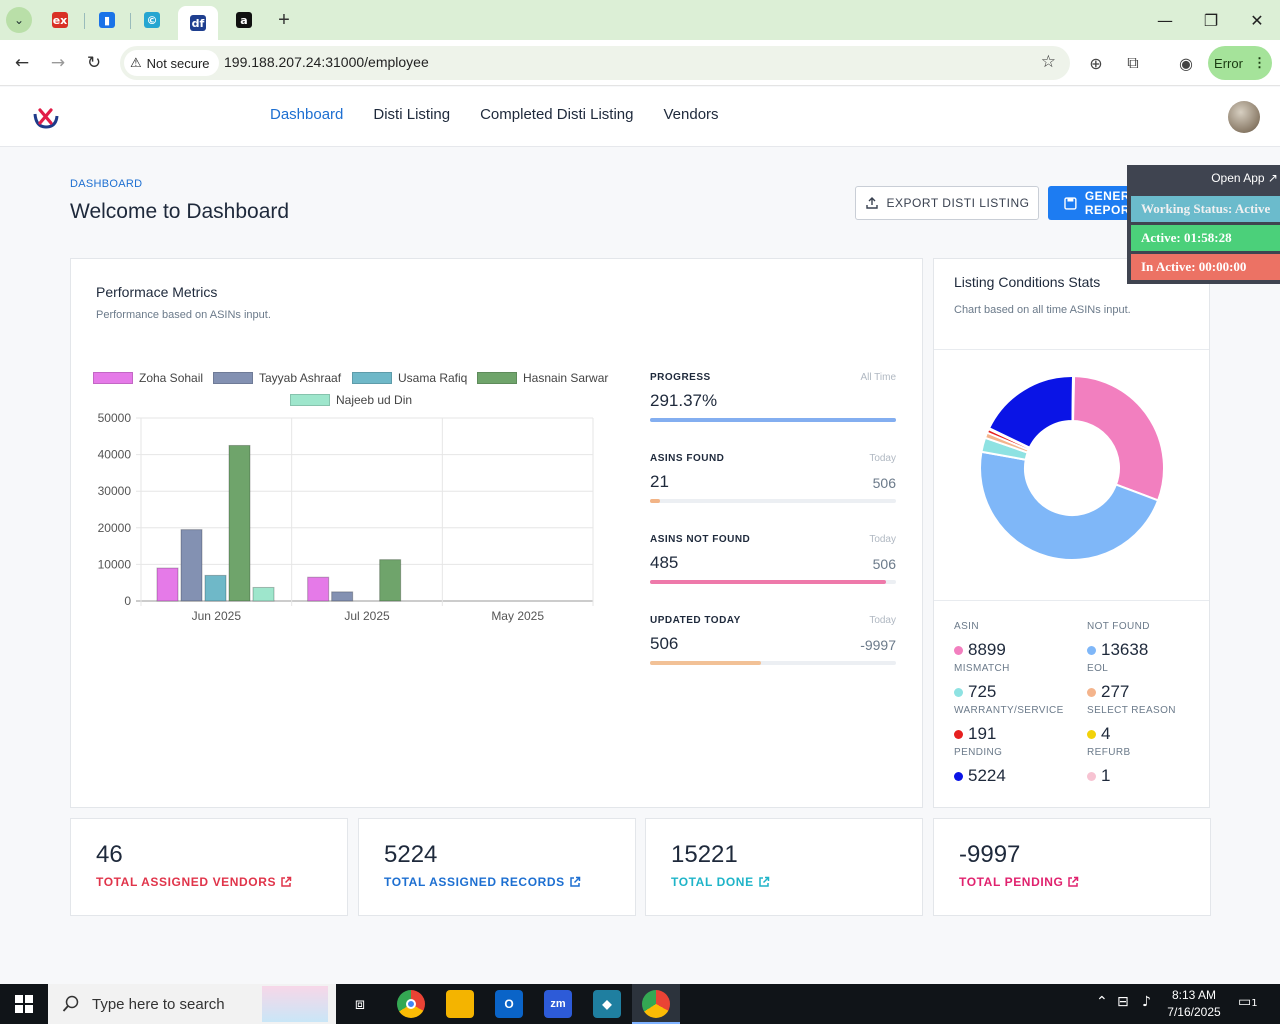 The image size is (1280, 1024). I want to click on performance-subtitle: Performance based on ASINs input., so click(183, 315).